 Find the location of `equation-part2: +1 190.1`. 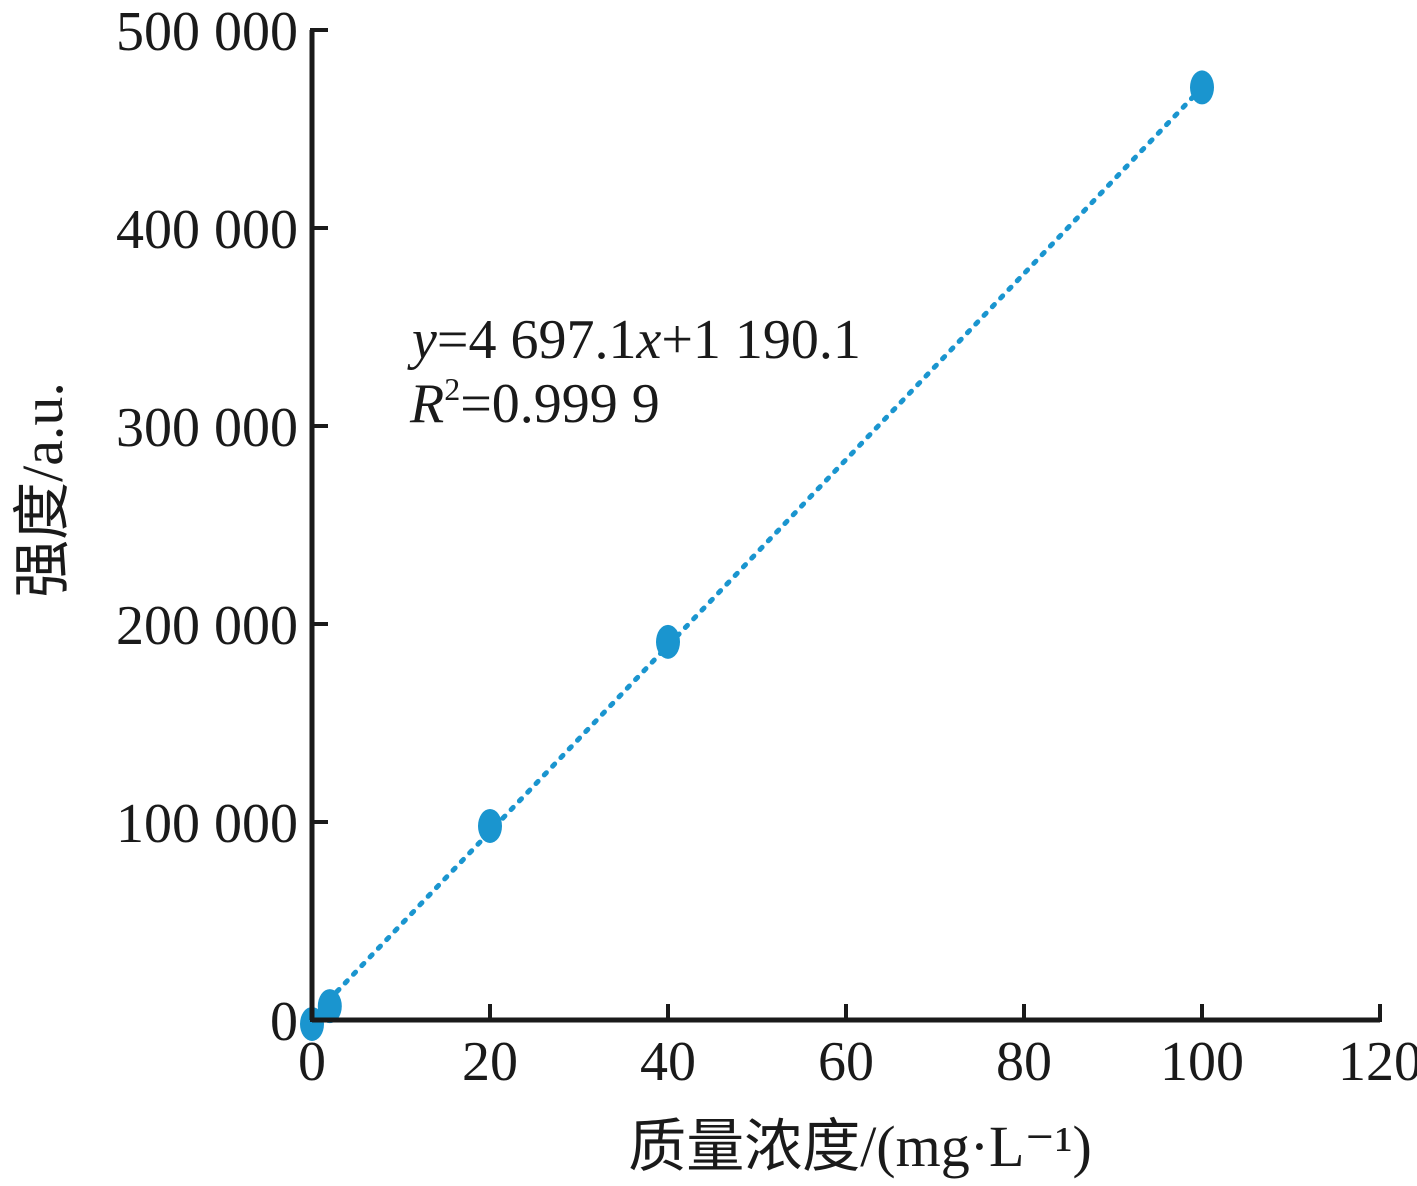

equation-part2: +1 190.1 is located at coordinates (761, 340).